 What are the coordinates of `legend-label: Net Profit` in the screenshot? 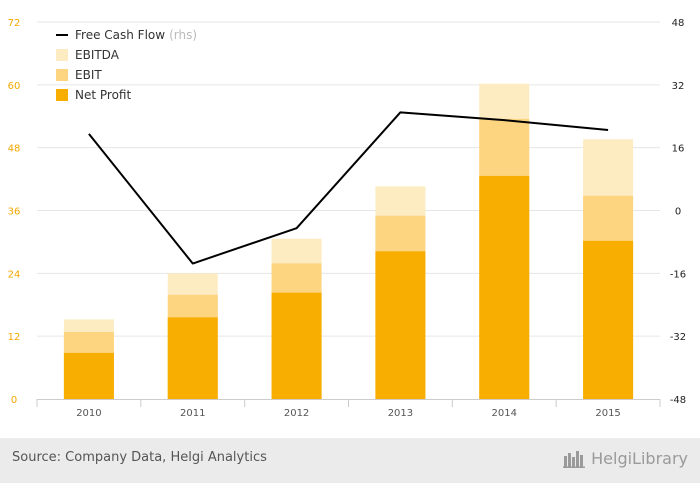 It's located at (103, 95).